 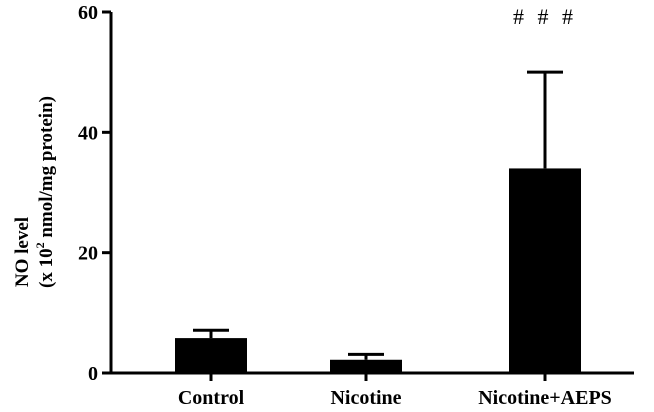 I want to click on x-tick-label: Nicotine+AEPS, so click(x=545, y=398).